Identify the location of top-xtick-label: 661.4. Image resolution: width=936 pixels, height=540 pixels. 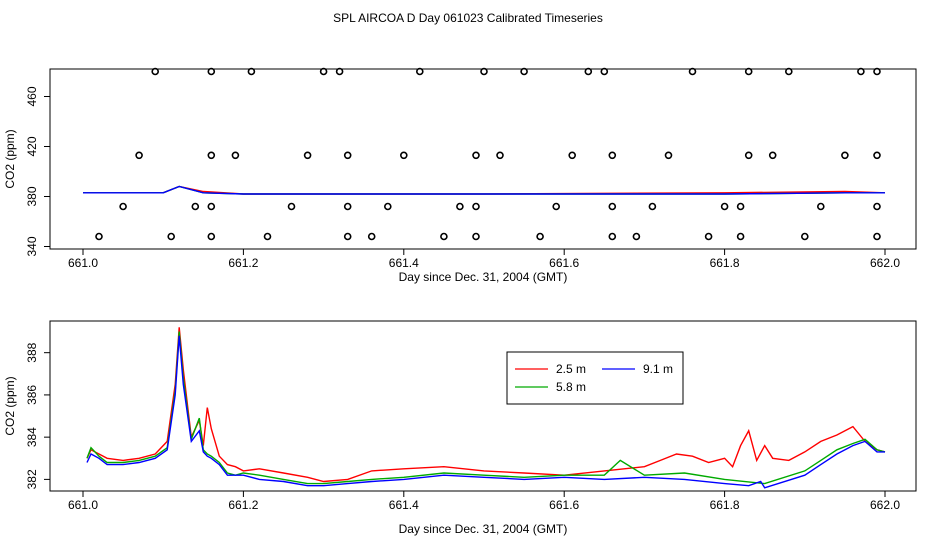
(404, 263).